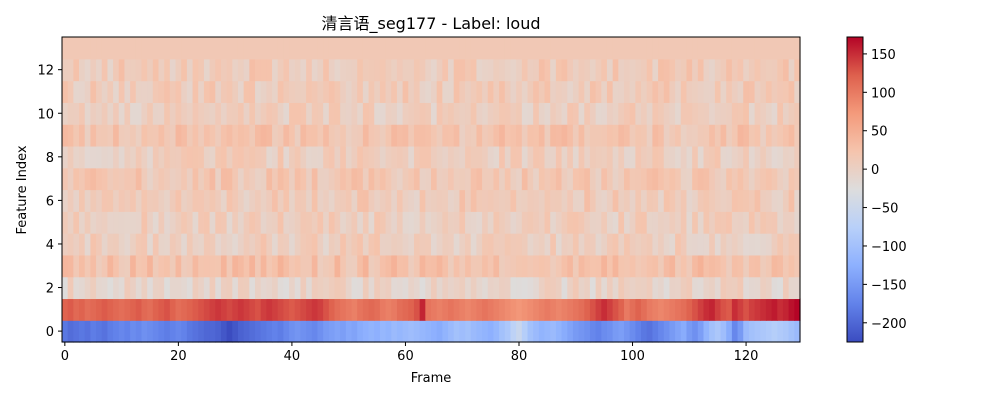 Image resolution: width=1000 pixels, height=400 pixels. What do you see at coordinates (889, 285) in the screenshot?
I see `colorbar-tick-label: −150` at bounding box center [889, 285].